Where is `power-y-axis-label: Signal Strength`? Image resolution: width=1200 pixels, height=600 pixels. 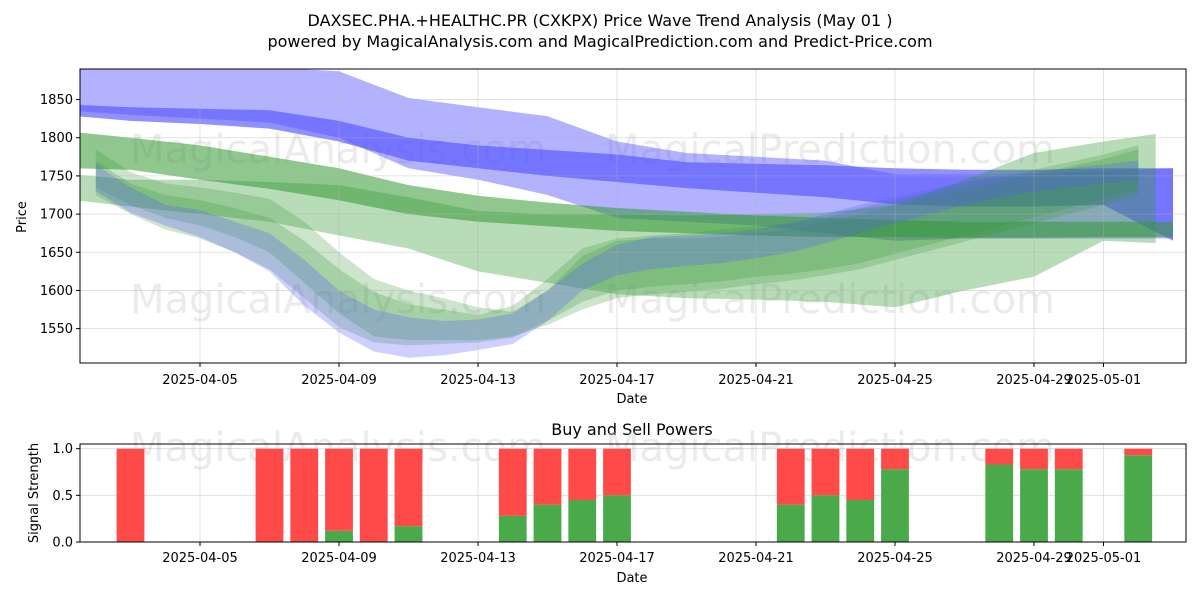
power-y-axis-label: Signal Strength is located at coordinates (34, 493).